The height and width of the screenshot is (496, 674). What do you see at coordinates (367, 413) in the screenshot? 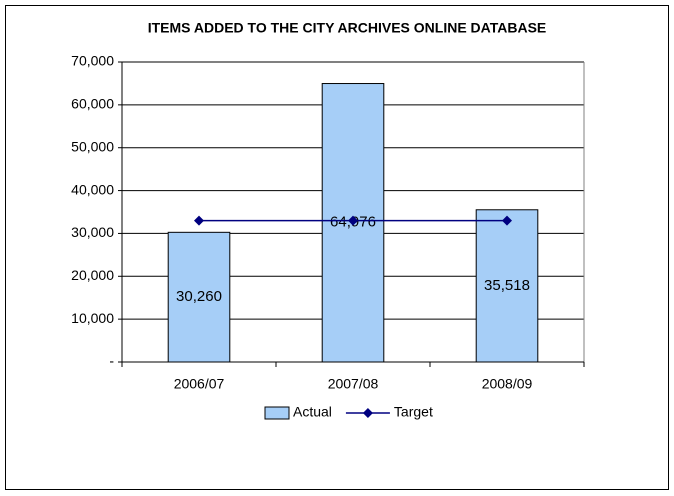
I see `legend-marker` at bounding box center [367, 413].